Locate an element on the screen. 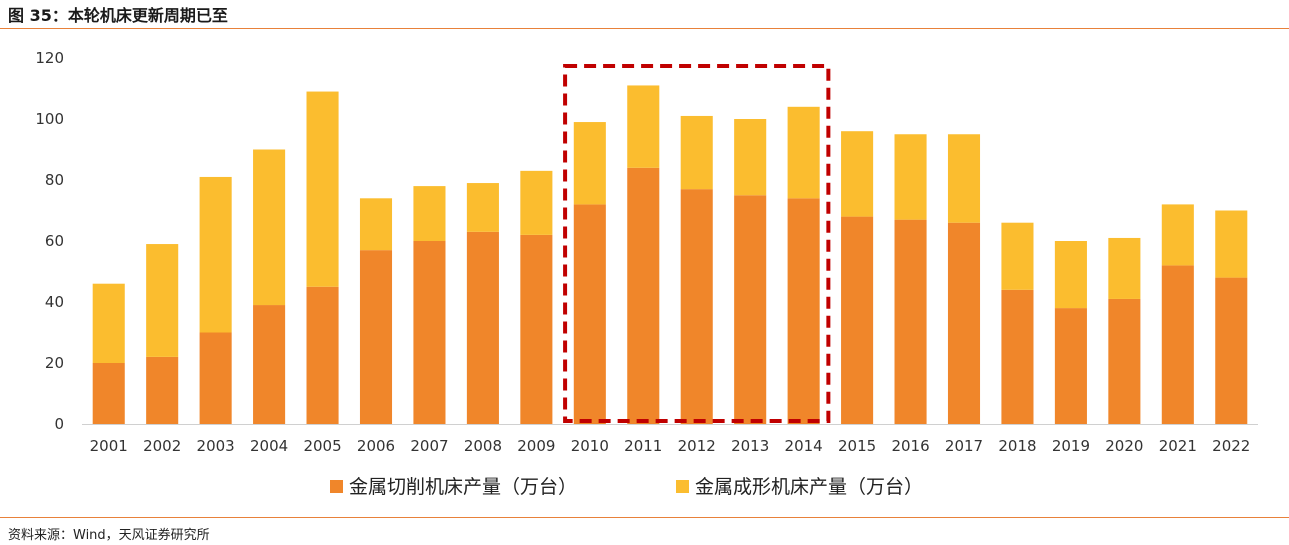 The height and width of the screenshot is (545, 1289). bar-forming-2004 is located at coordinates (269, 227).